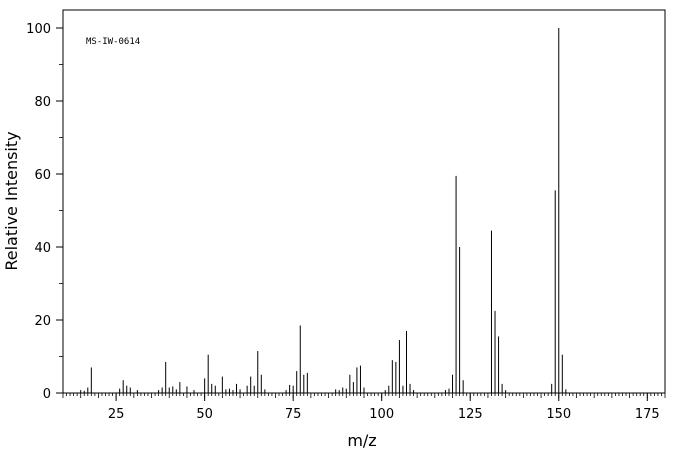 Image resolution: width=676 pixels, height=455 pixels. What do you see at coordinates (42, 102) in the screenshot?
I see `y-tick-label: 80` at bounding box center [42, 102].